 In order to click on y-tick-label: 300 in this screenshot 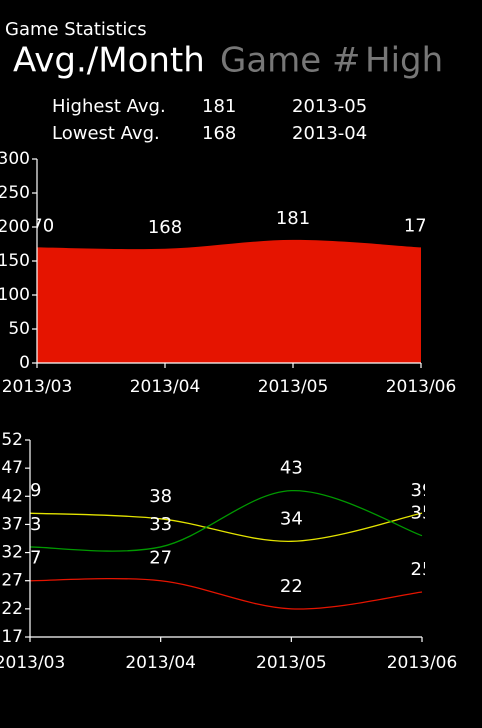, I will do `click(15, 159)`.